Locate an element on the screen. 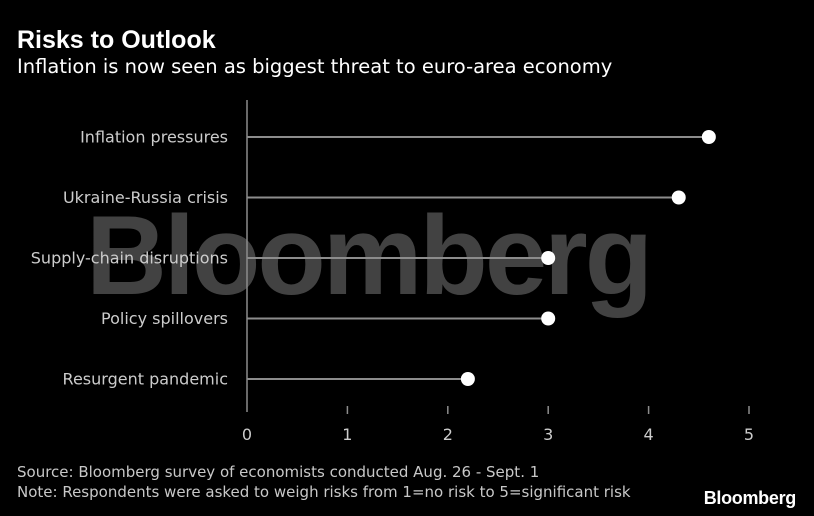  x-tick-label: 0 is located at coordinates (247, 434).